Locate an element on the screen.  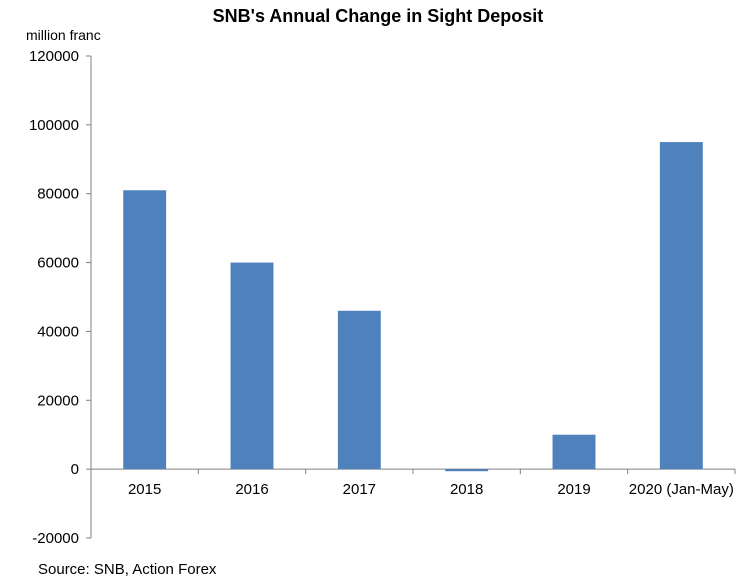
x-tick-label: 2017 is located at coordinates (359, 489).